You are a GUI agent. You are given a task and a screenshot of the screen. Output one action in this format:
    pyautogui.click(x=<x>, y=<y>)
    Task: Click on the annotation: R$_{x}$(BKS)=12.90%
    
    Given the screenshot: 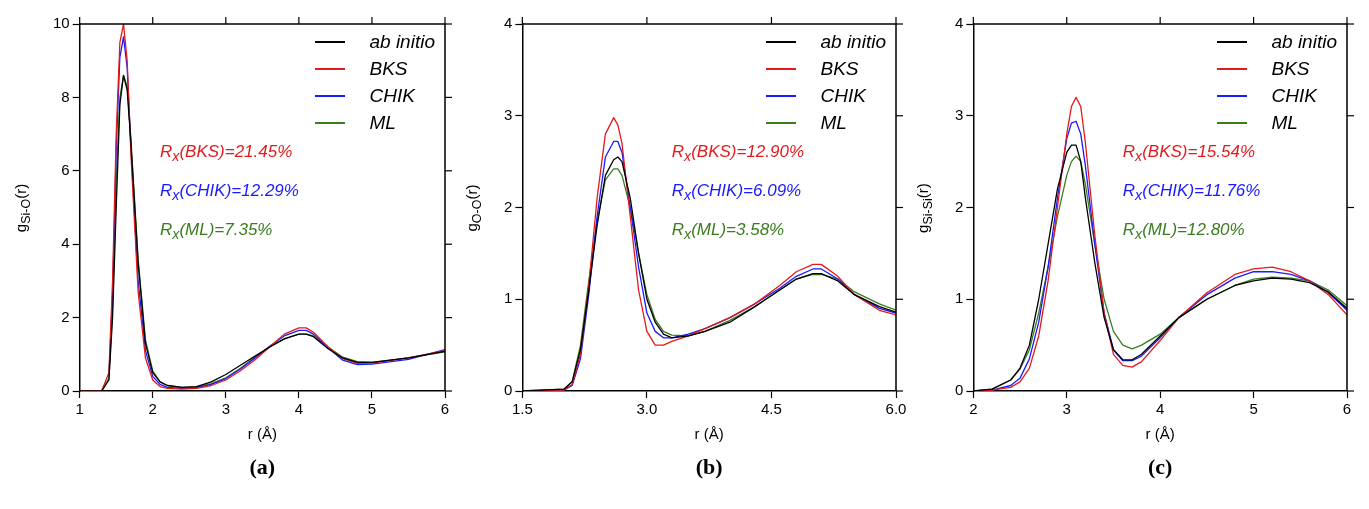 What is the action you would take?
    pyautogui.click(x=738, y=153)
    